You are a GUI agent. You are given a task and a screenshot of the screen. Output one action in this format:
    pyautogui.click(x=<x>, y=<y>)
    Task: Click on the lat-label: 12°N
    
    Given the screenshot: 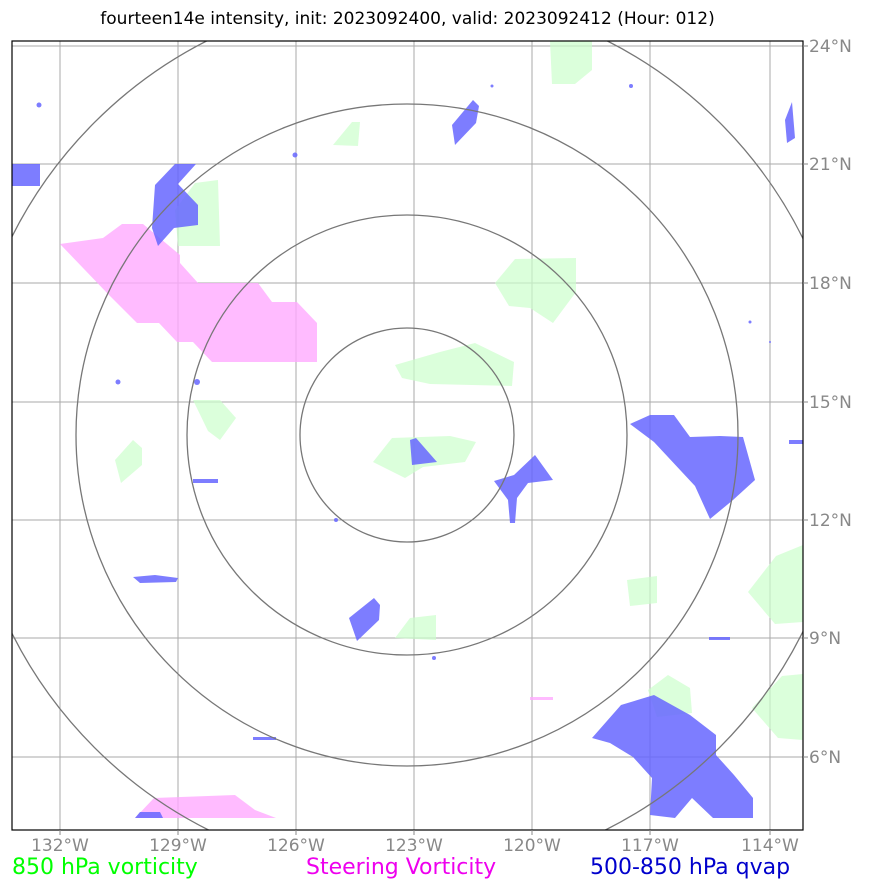 What is the action you would take?
    pyautogui.click(x=830, y=521)
    